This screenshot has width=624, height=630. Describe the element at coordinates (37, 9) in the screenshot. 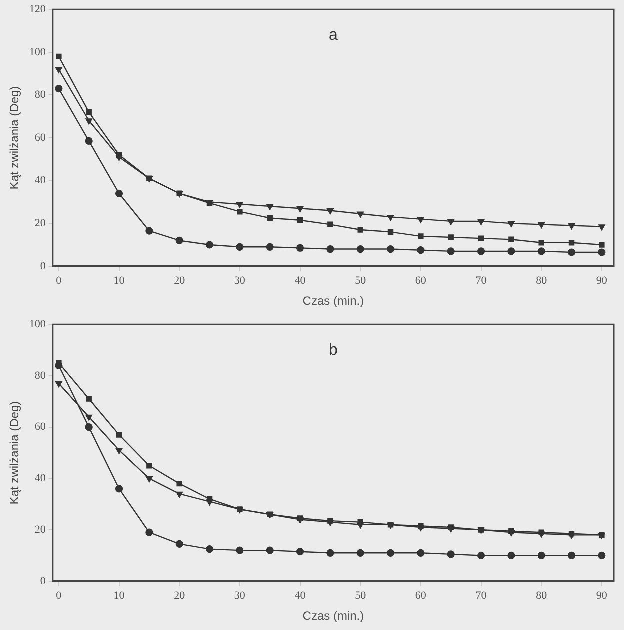

I see `y-tick-label: 120` at that location.